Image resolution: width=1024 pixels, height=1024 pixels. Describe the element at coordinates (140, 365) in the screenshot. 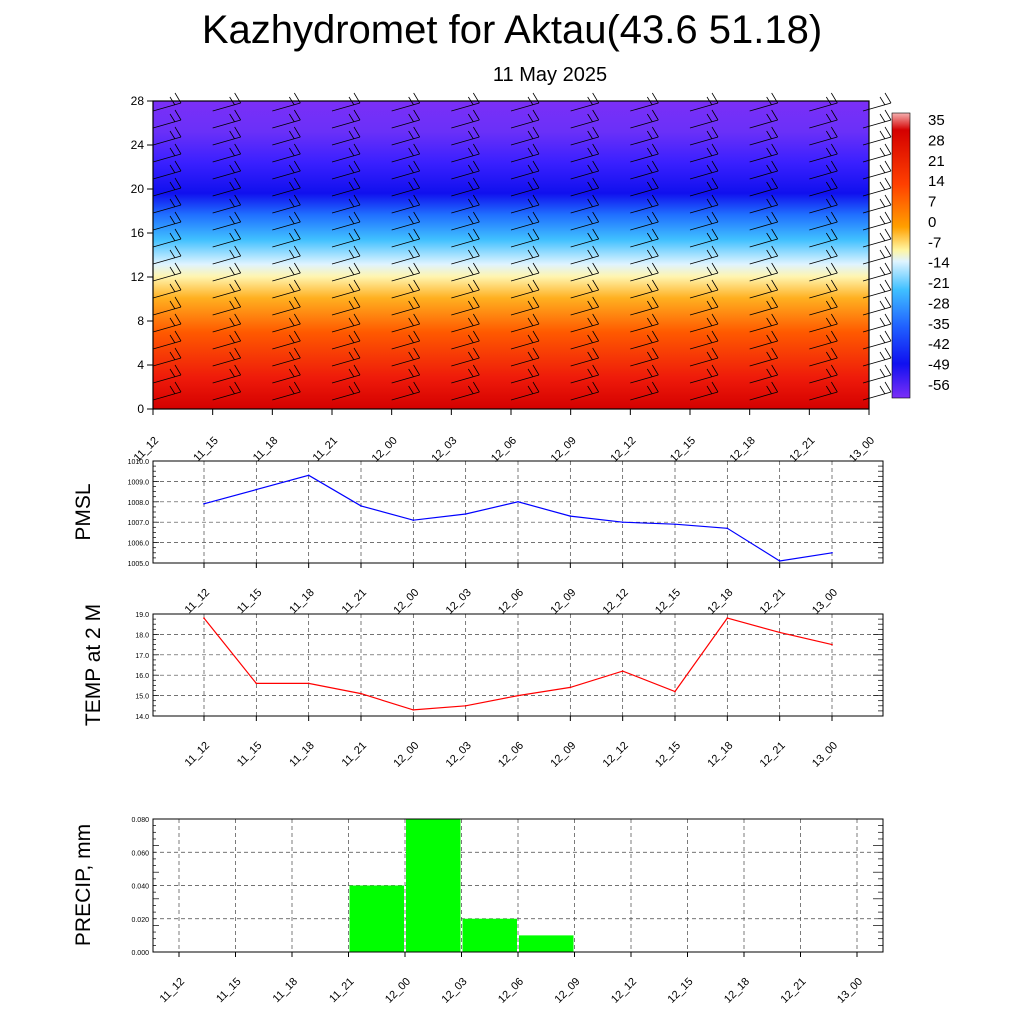

I see `heatmap-y-tick-label: 4` at that location.